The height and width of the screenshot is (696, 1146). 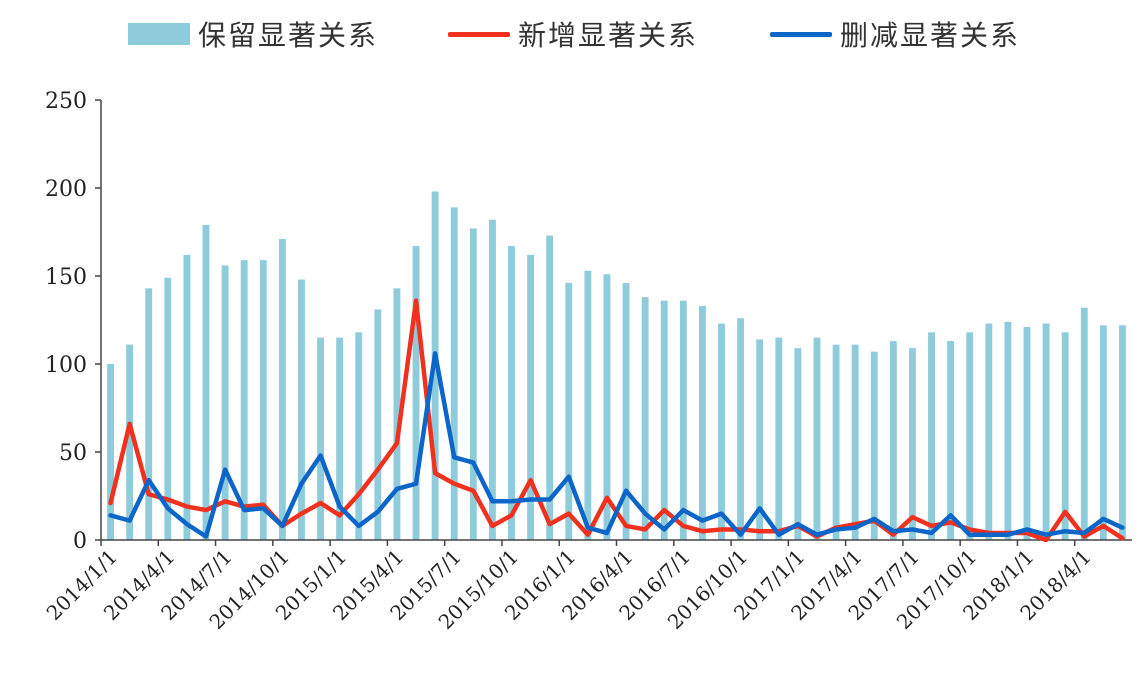 What do you see at coordinates (66, 365) in the screenshot?
I see `y-tick-label: 100` at bounding box center [66, 365].